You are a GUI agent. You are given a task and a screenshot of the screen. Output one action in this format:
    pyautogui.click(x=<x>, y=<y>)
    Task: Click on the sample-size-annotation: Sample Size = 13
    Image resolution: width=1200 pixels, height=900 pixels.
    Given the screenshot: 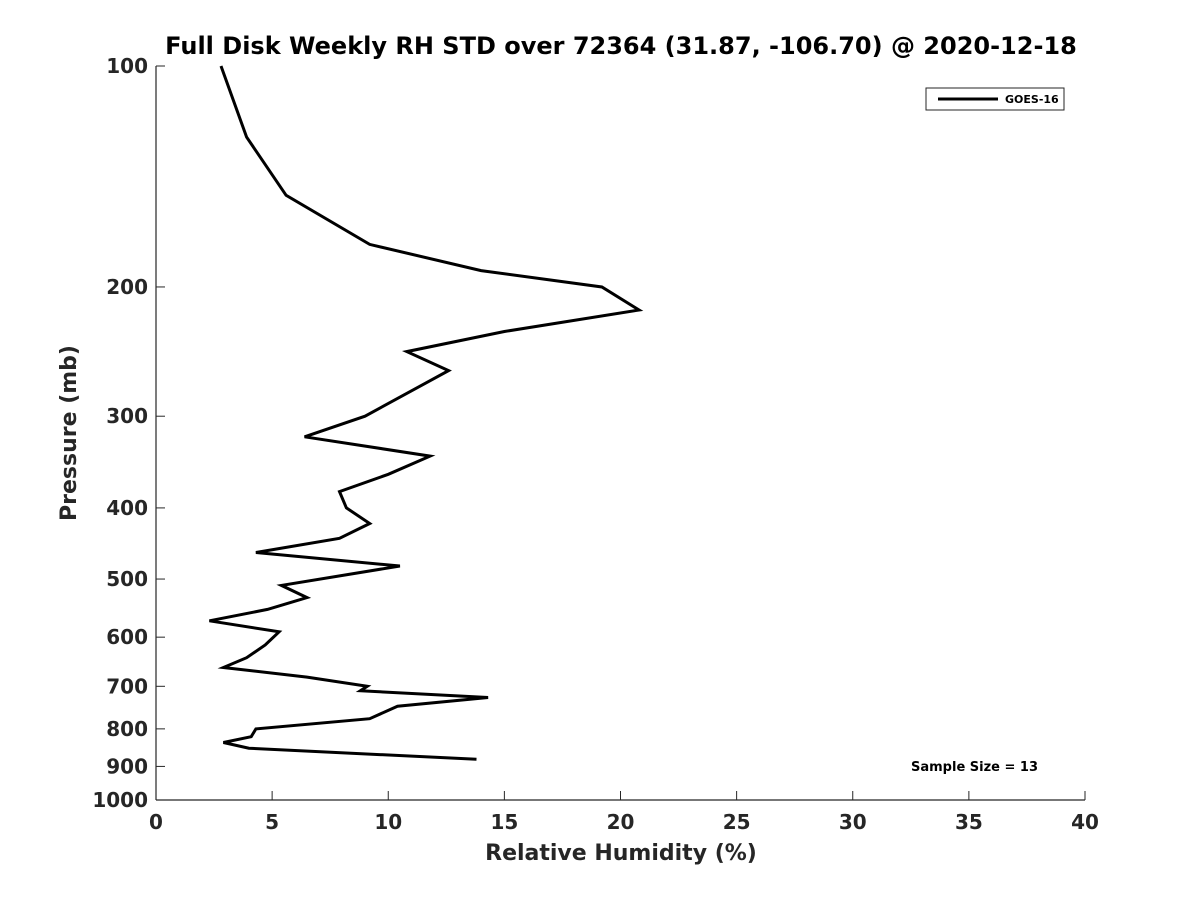 What is the action you would take?
    pyautogui.click(x=974, y=767)
    